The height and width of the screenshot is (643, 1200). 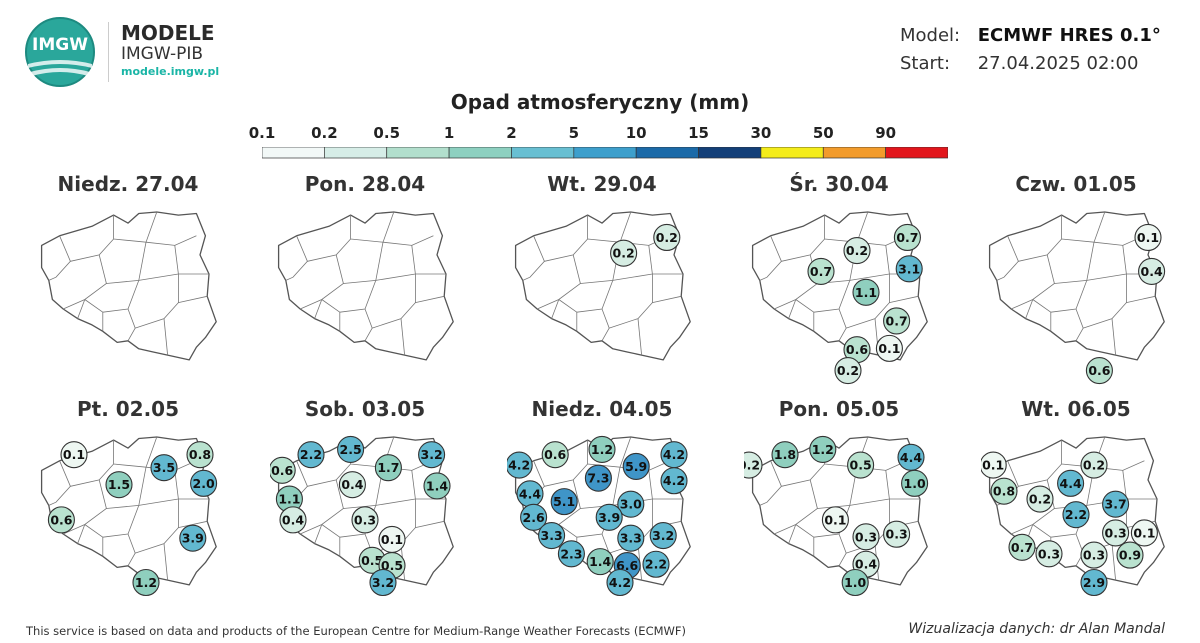 I want to click on precip-marker: 2.0, so click(x=204, y=483).